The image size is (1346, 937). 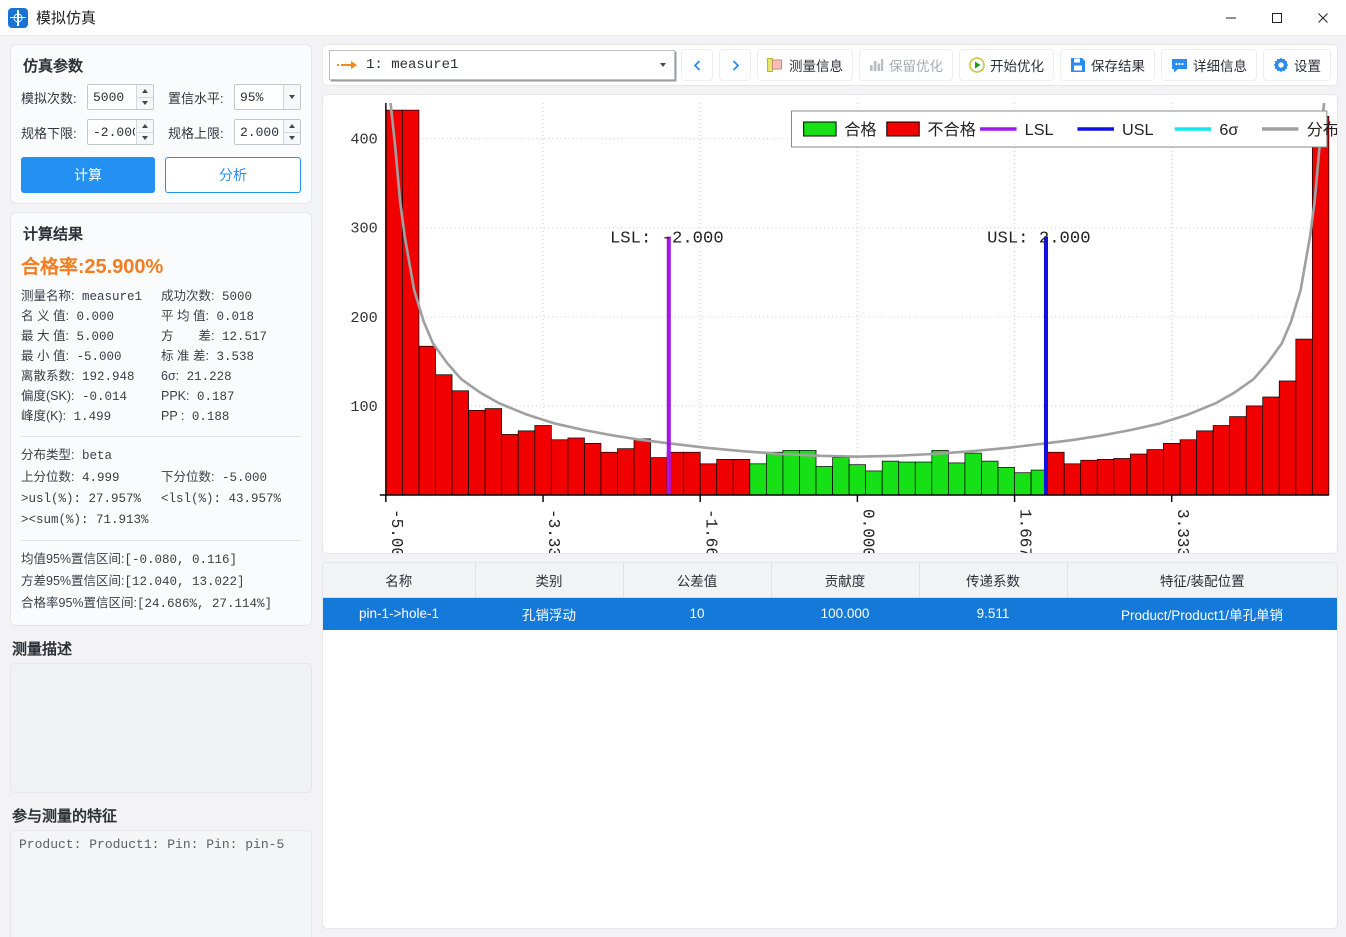 I want to click on usl-arrows, so click(x=291, y=132).